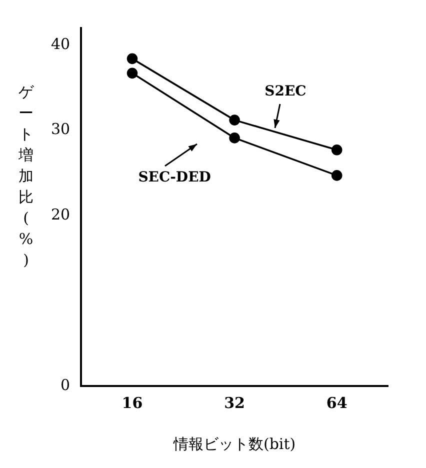  Describe the element at coordinates (337, 403) in the screenshot. I see `x-tick-label: 64` at that location.